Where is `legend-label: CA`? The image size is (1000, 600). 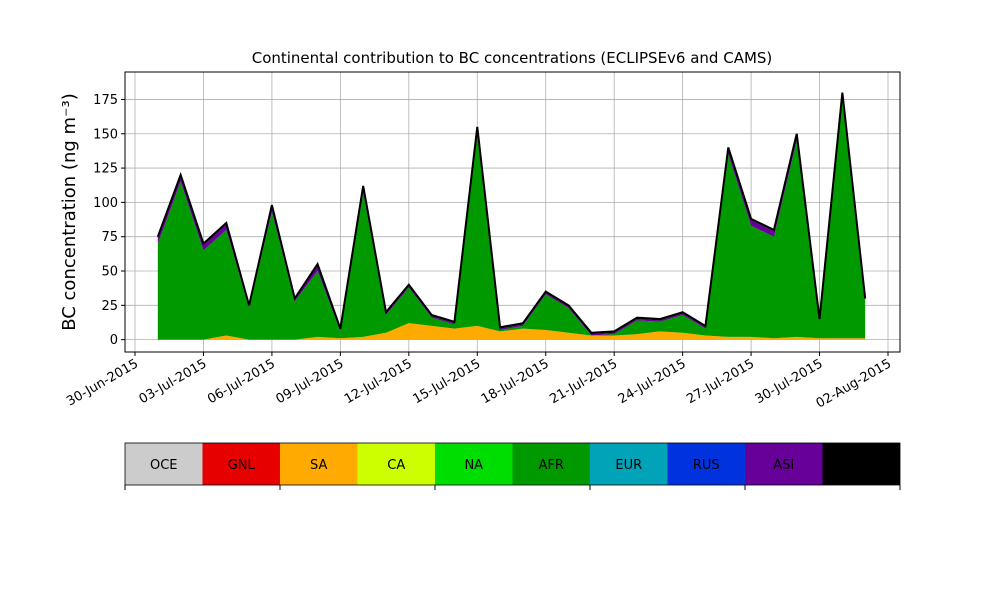
legend-label: CA is located at coordinates (396, 465).